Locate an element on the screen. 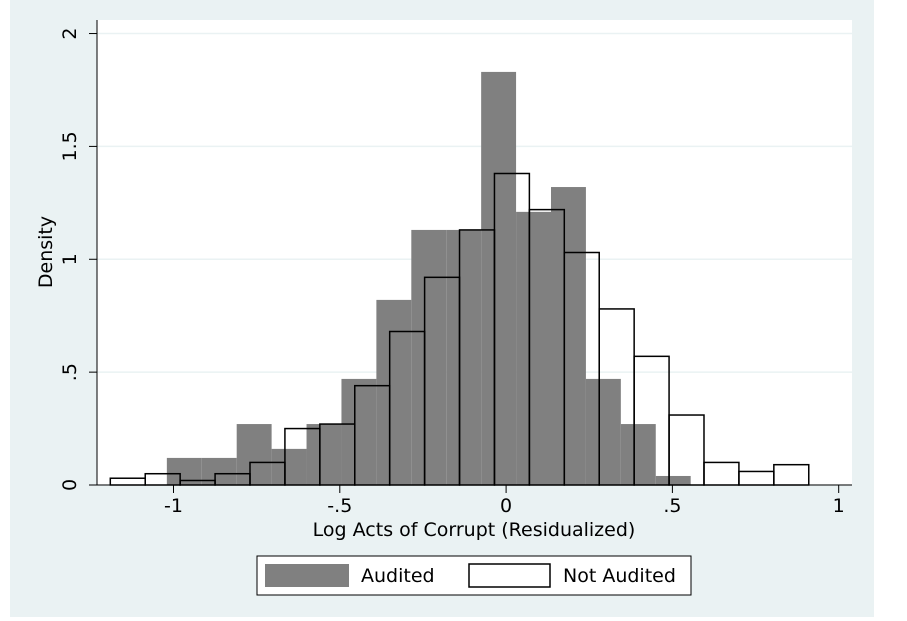 This screenshot has height=621, width=907. y-tick-label: 1 is located at coordinates (70, 259).